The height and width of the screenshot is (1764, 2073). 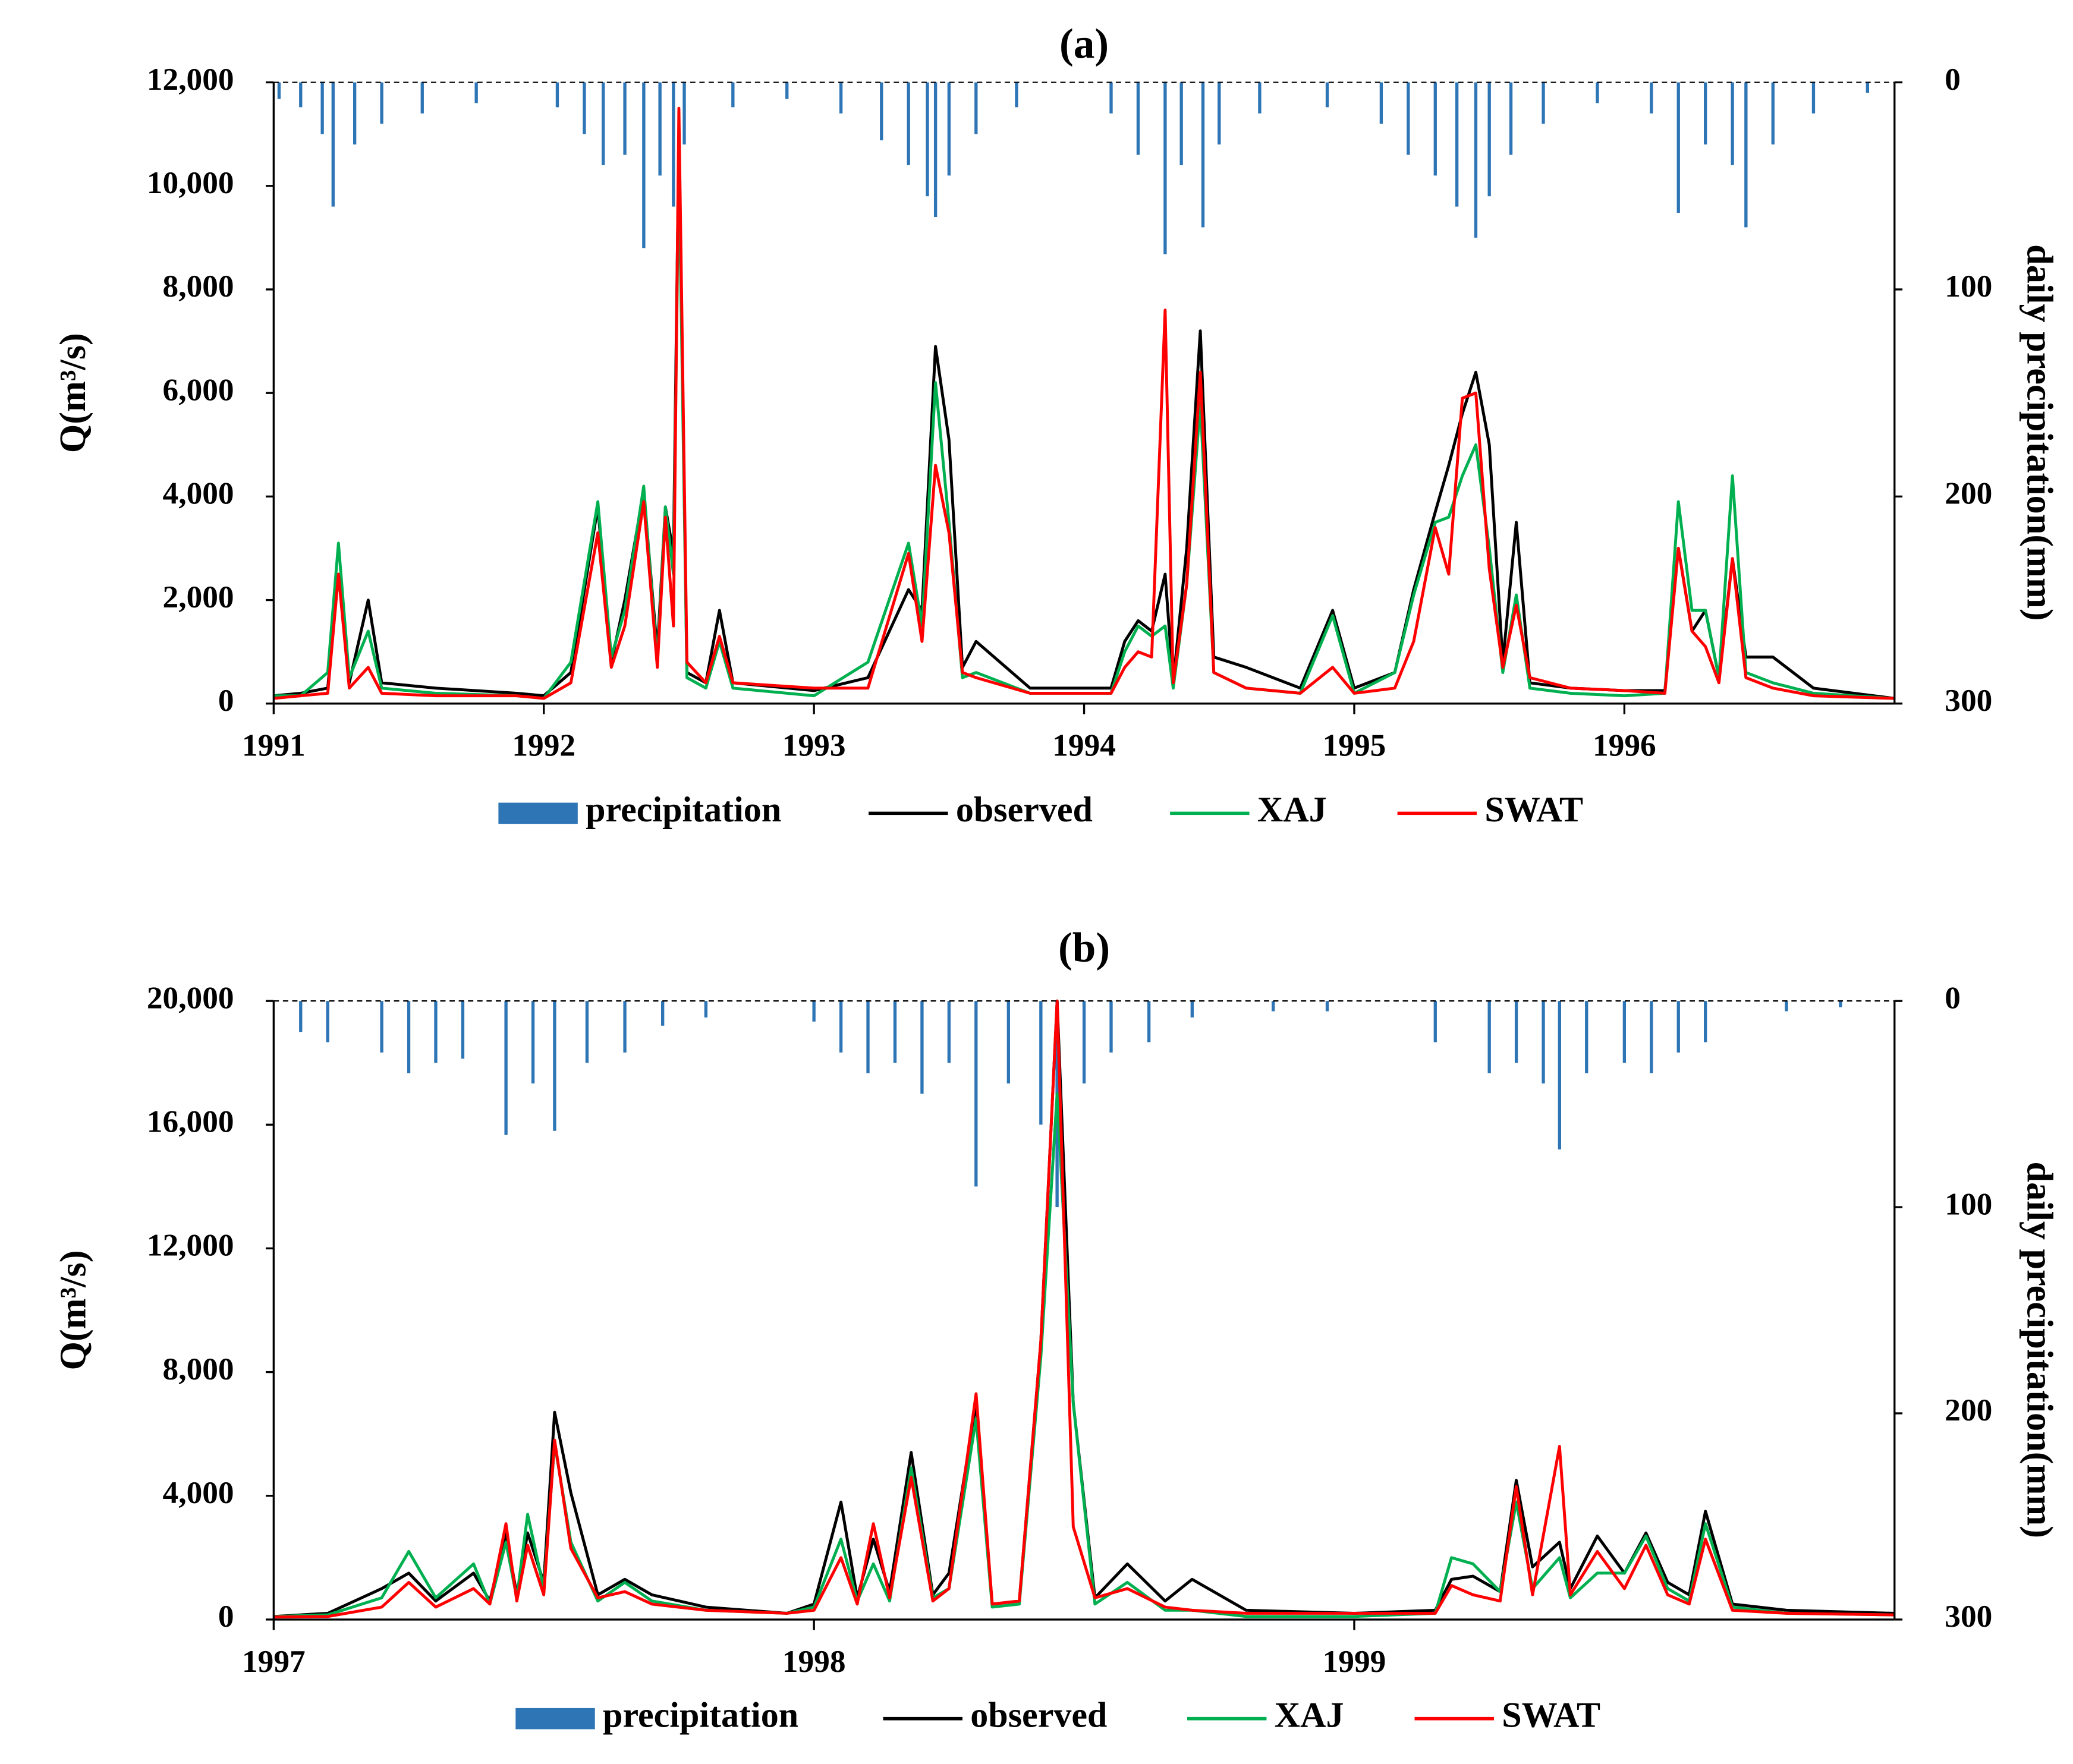 I want to click on x-tick-label: 1993, so click(x=814, y=745).